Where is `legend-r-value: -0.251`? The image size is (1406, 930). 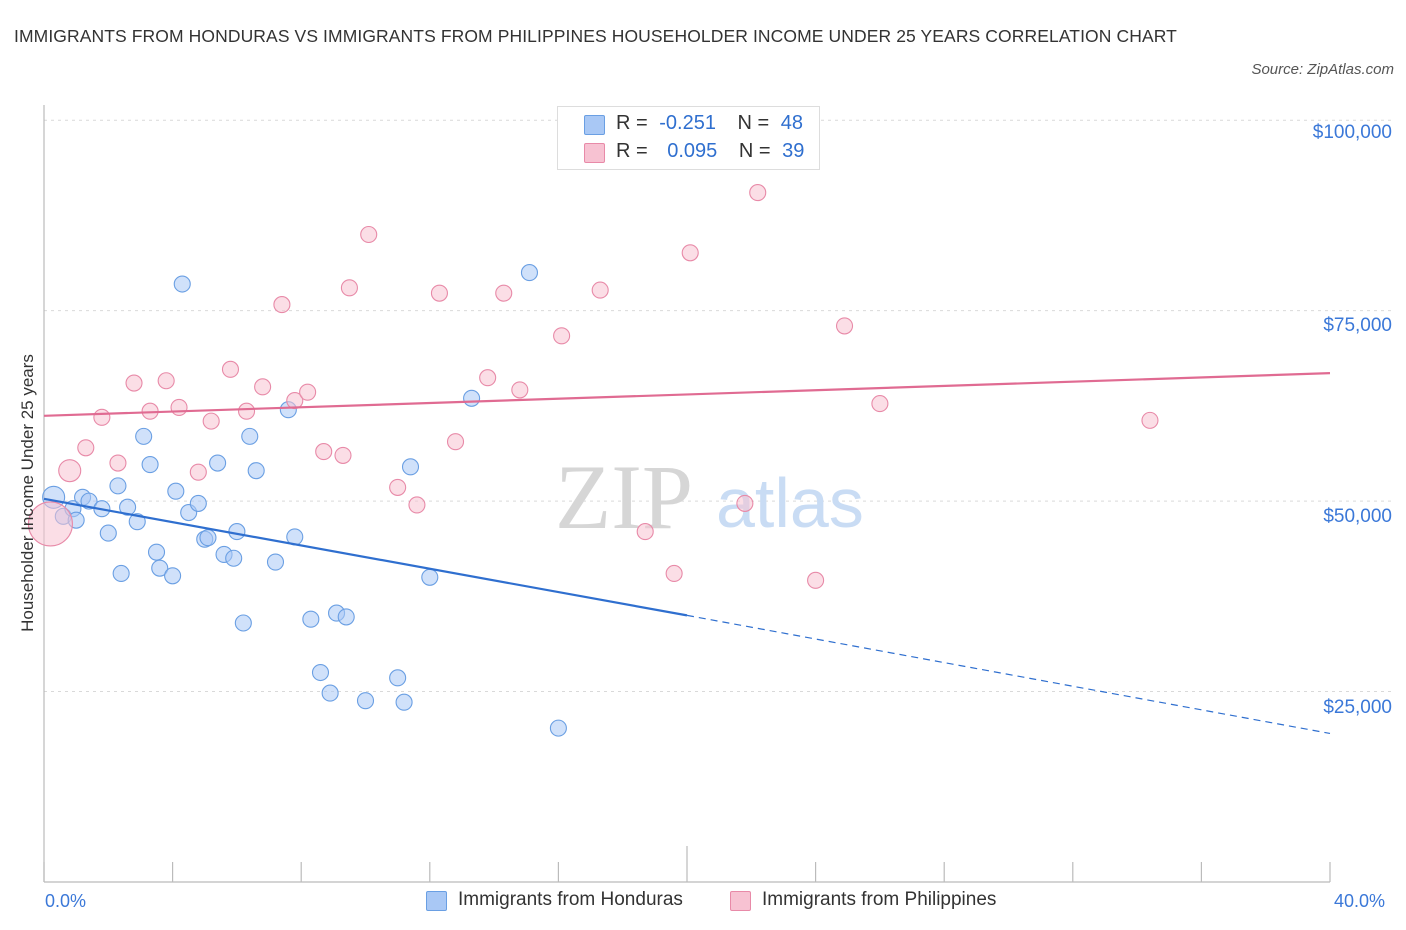
legend-r-value: -0.251 is located at coordinates (687, 123).